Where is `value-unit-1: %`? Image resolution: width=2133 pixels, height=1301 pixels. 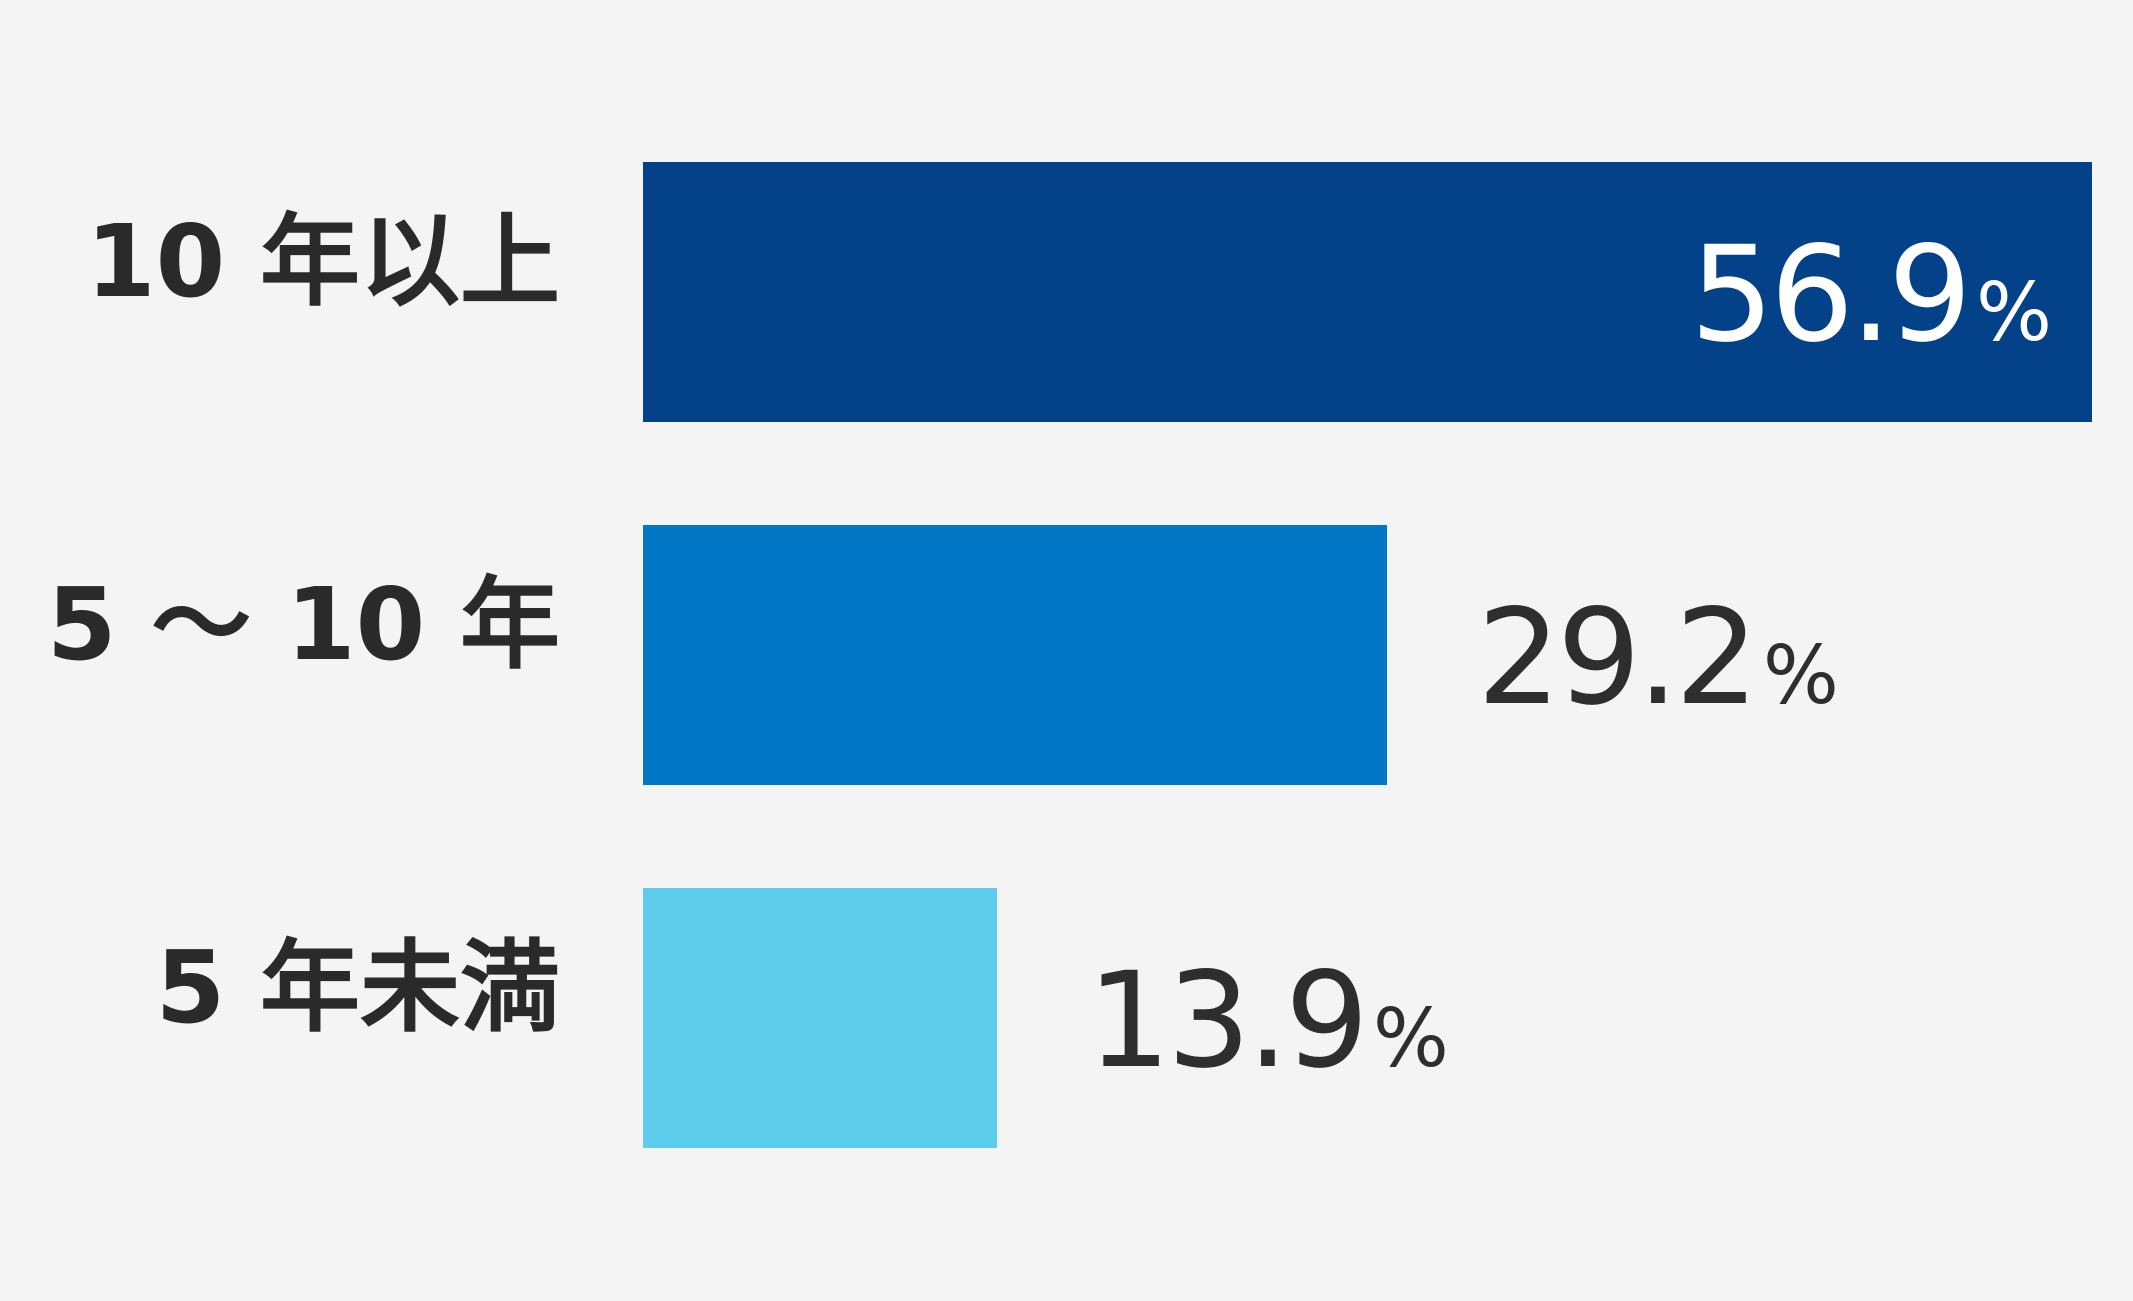 value-unit-1: % is located at coordinates (1801, 675).